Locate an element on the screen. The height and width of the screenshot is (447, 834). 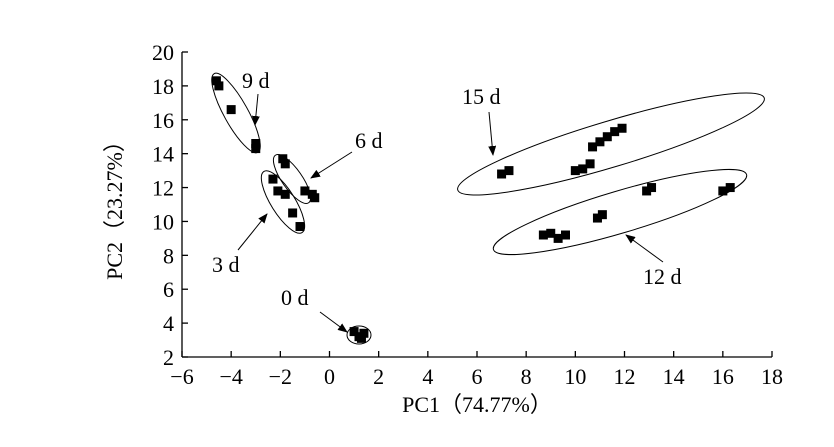
y-tick-label: 4 is located at coordinates (168, 323).